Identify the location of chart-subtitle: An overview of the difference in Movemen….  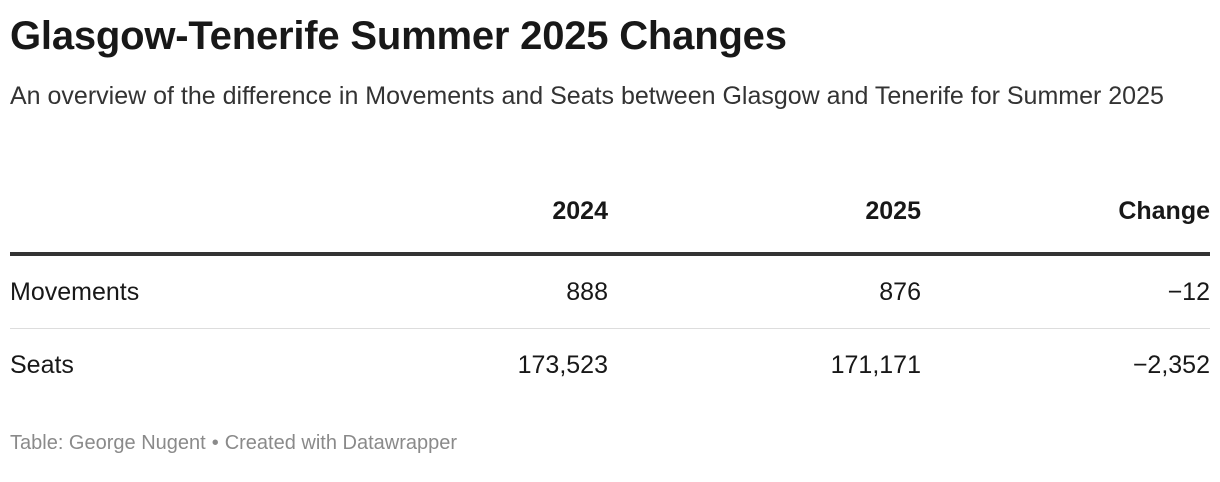
(587, 96).